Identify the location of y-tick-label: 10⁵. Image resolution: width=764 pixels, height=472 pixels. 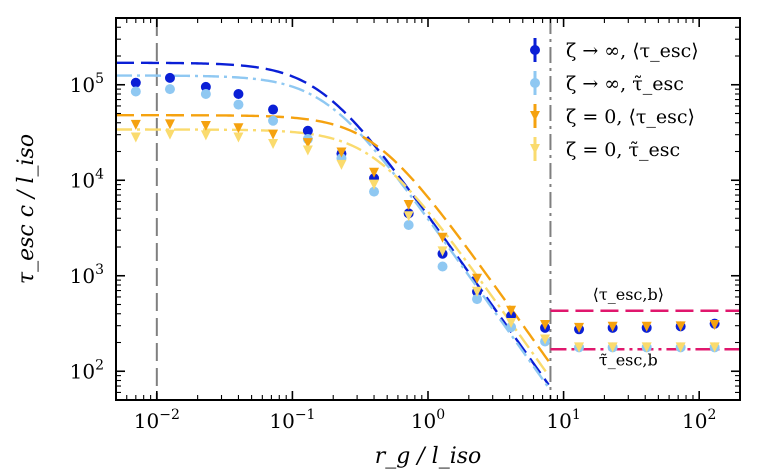
(87, 84).